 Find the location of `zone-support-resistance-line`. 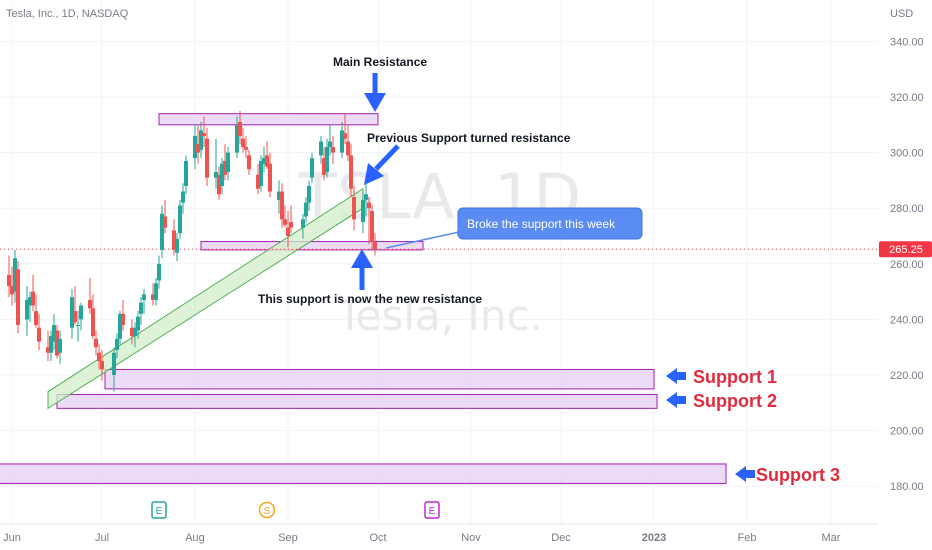

zone-support-resistance-line is located at coordinates (312, 246).